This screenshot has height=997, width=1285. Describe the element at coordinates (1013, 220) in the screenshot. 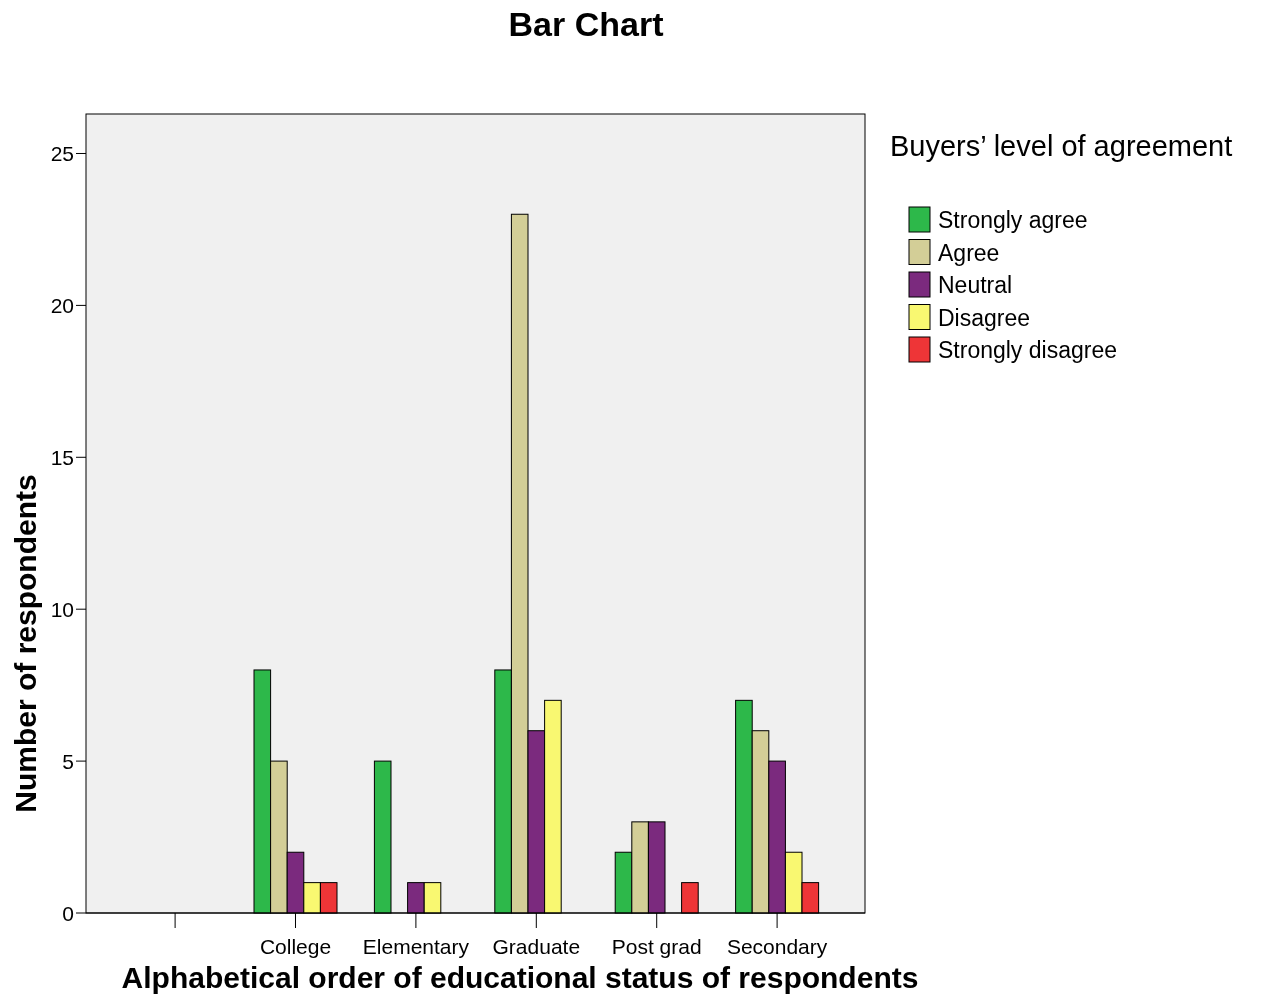

I see `legend-label: Strongly agree` at that location.